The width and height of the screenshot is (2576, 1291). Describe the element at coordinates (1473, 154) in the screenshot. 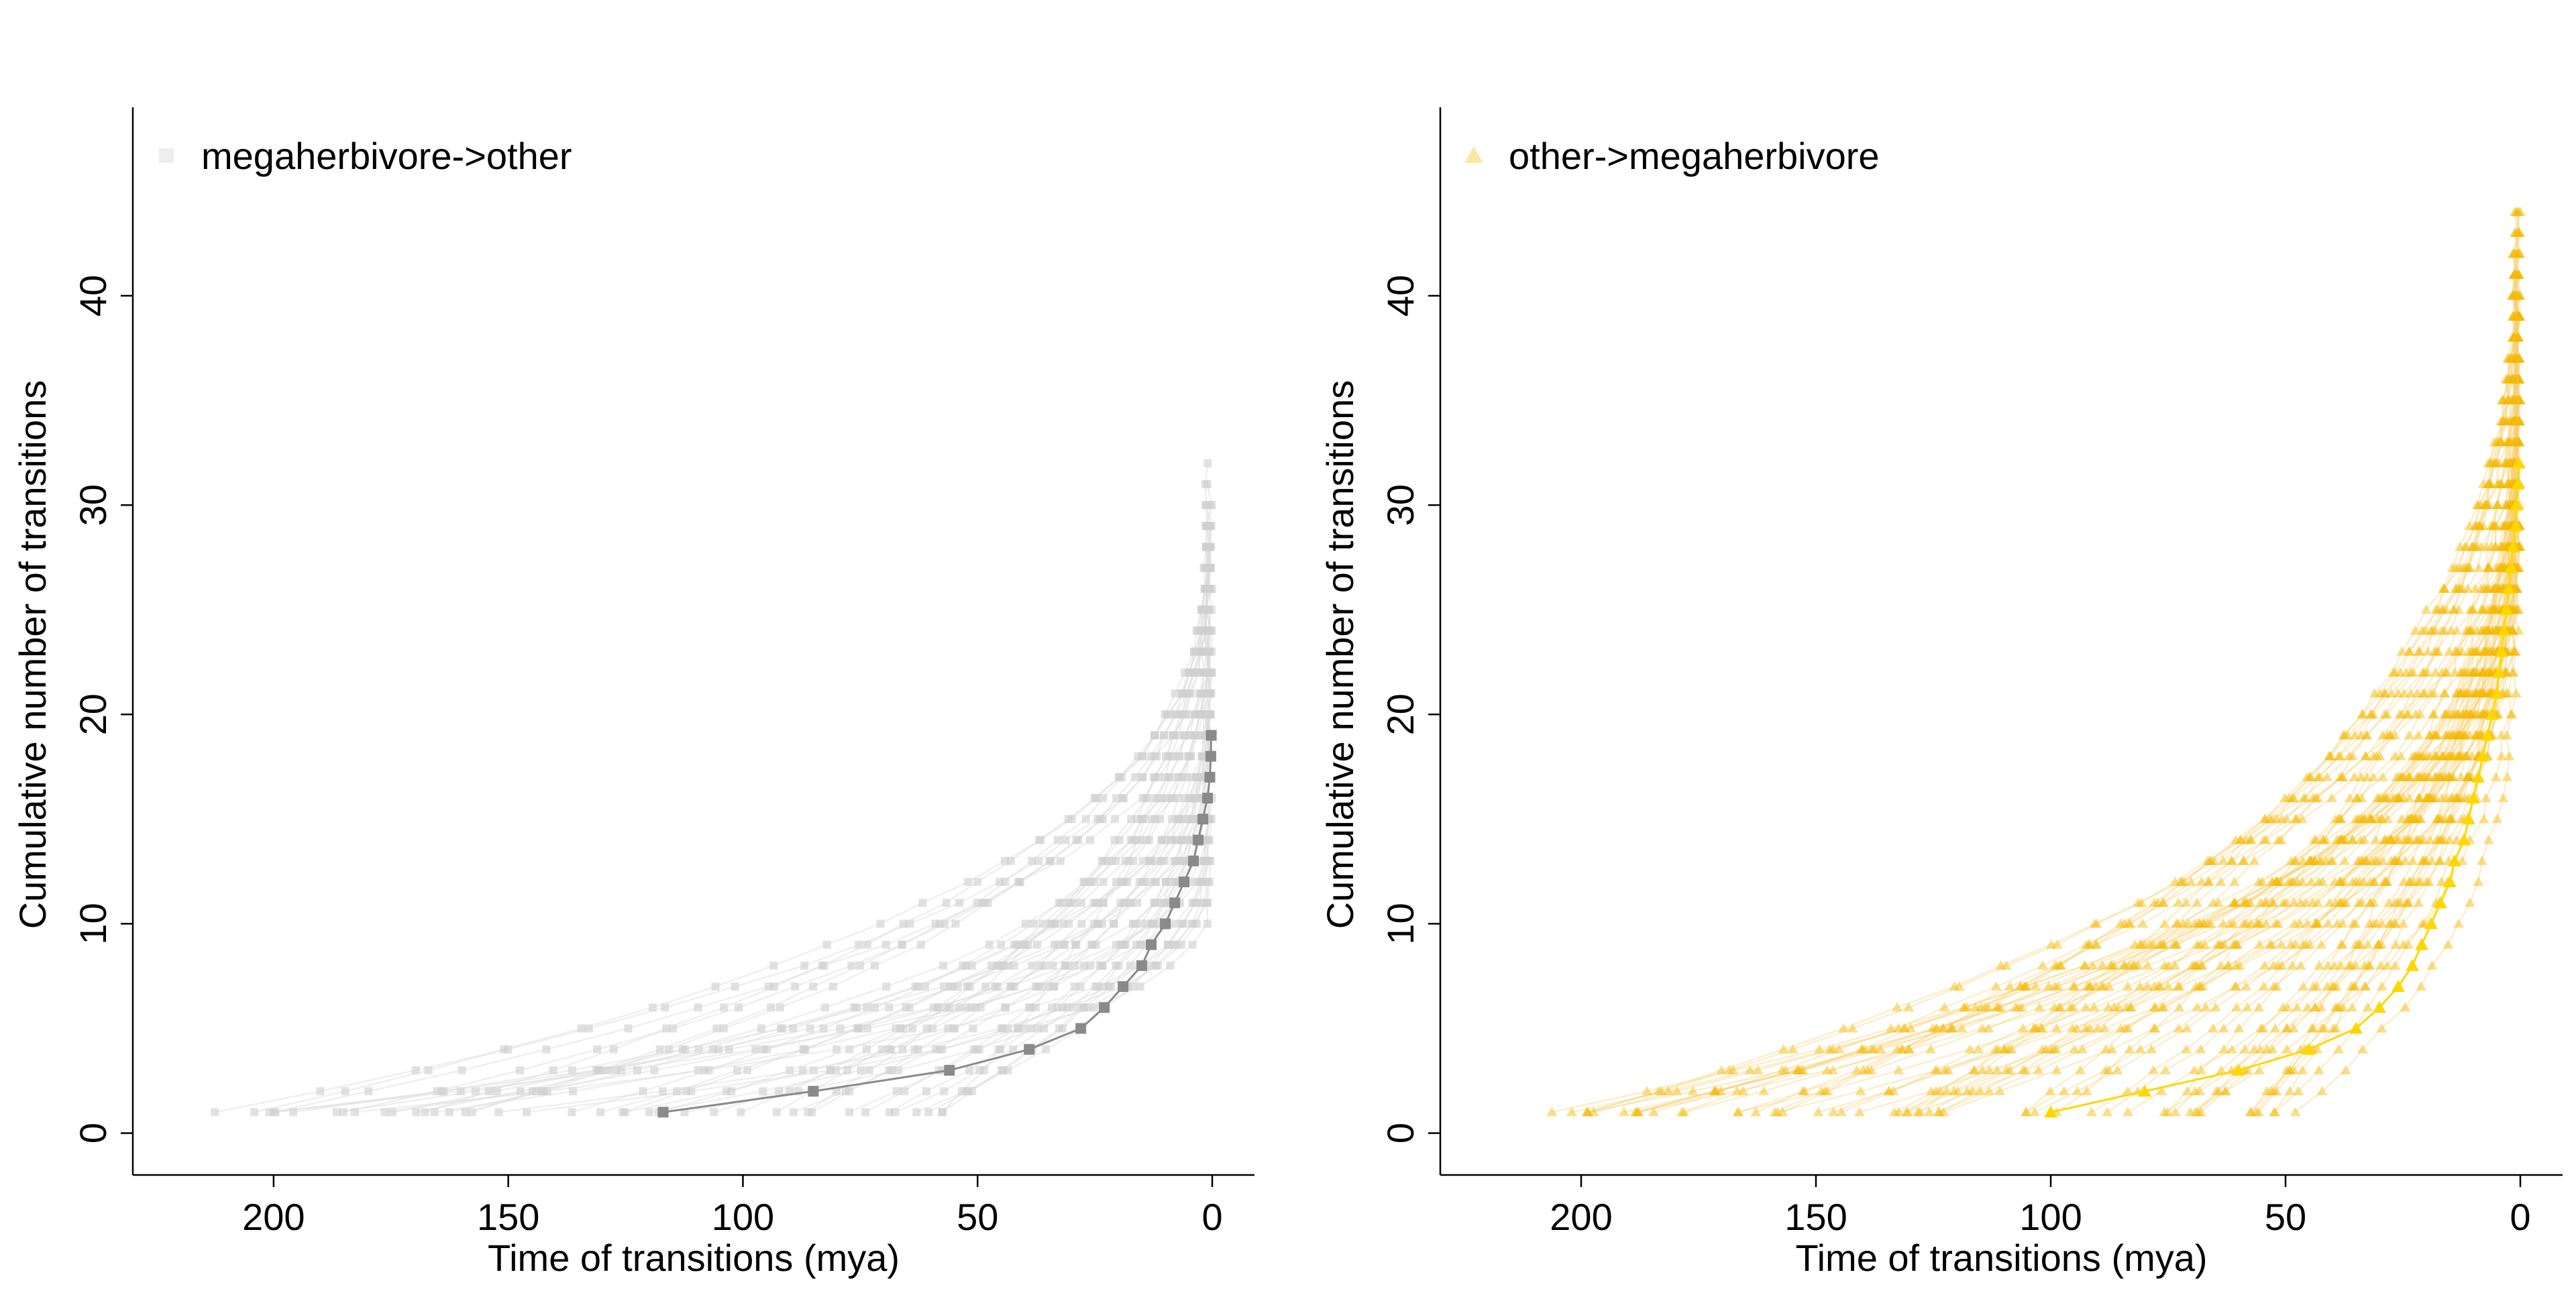

I see `legend-triangle-marker` at that location.